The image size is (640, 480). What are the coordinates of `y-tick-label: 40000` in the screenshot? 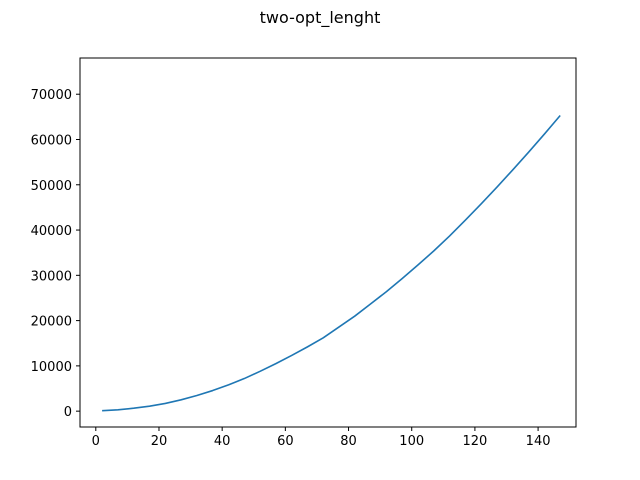 It's located at (51, 231).